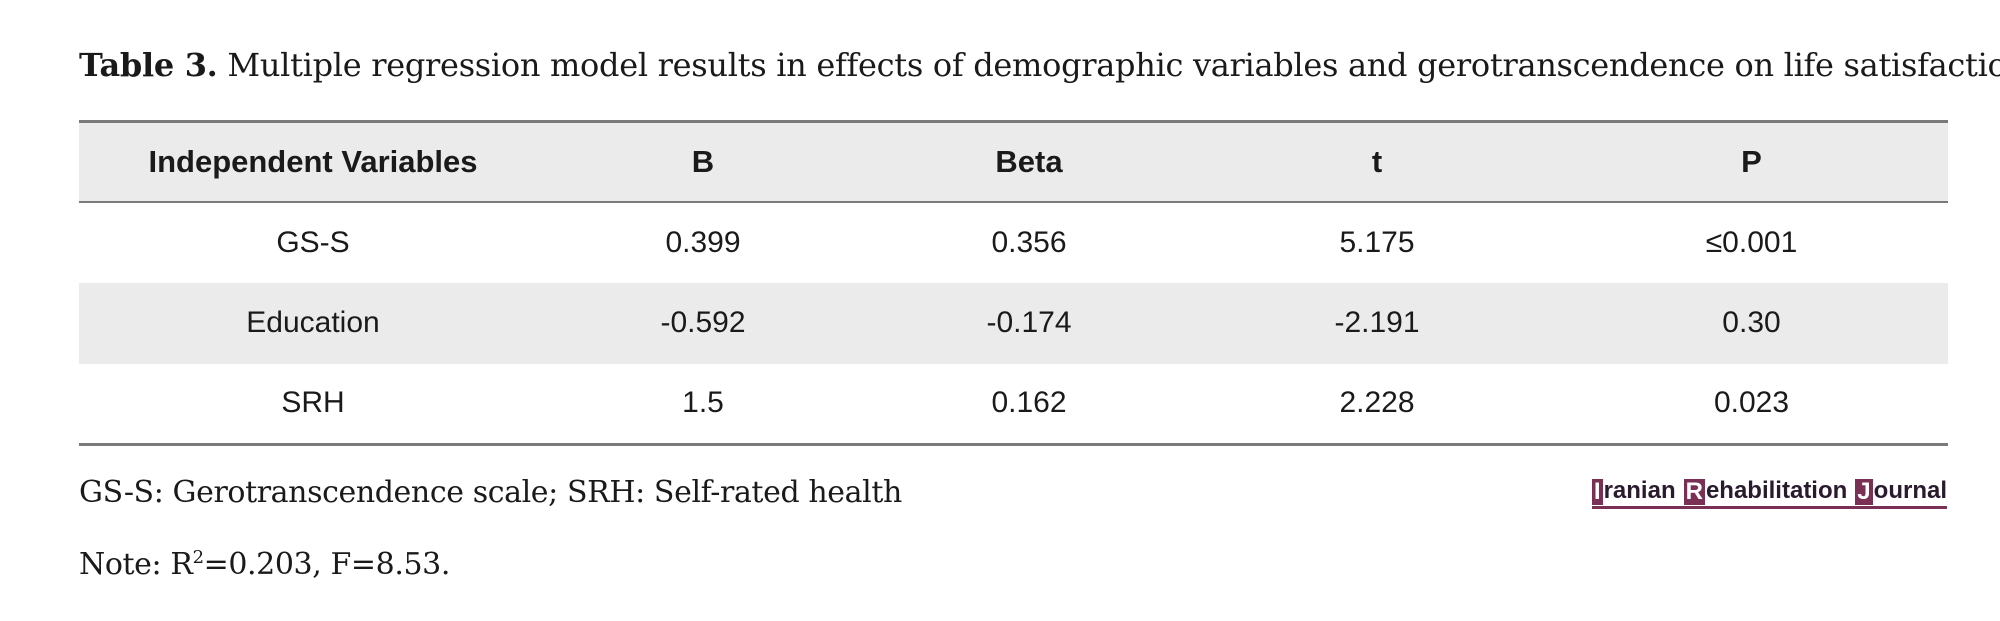 The image size is (2000, 621). I want to click on cell-b: 1.5, so click(703, 403).